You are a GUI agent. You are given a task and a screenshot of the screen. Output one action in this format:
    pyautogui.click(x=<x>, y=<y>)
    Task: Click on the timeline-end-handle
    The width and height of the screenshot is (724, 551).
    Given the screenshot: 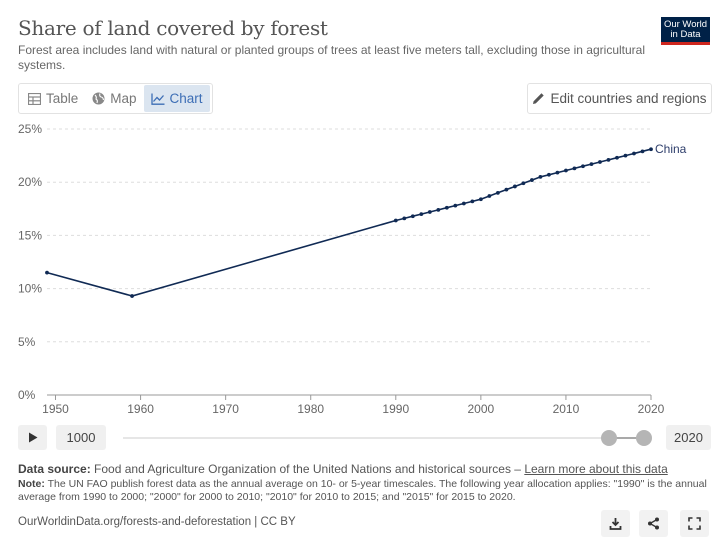 What is the action you would take?
    pyautogui.click(x=644, y=438)
    